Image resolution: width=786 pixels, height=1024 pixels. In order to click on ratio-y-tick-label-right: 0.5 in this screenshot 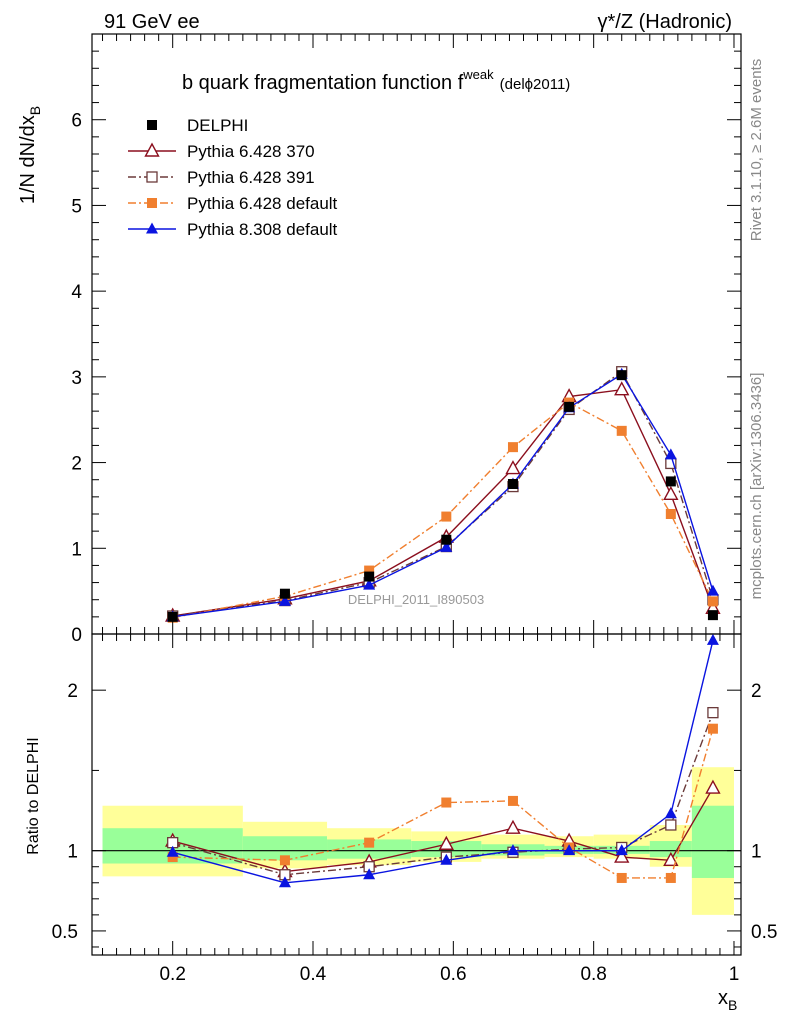, I will do `click(764, 932)`.